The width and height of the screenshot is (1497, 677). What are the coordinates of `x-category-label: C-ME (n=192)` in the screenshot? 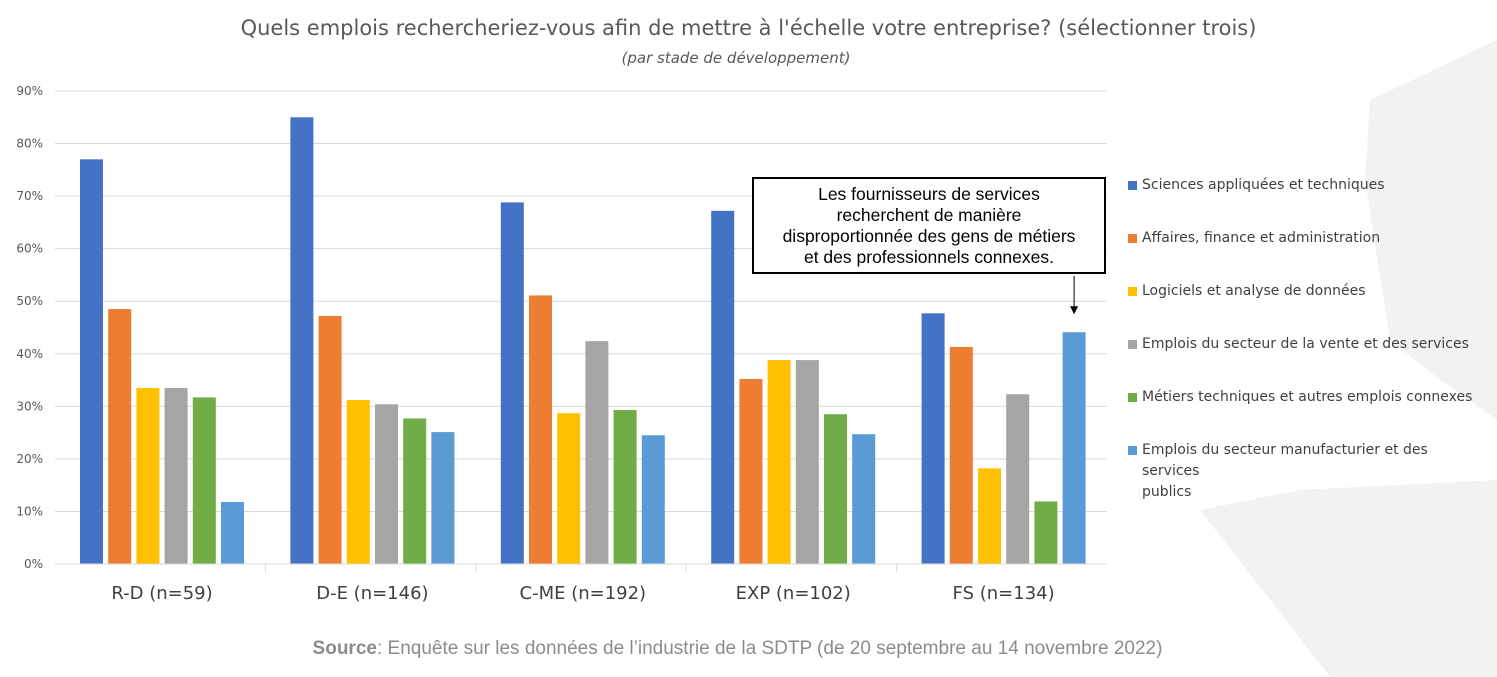 It's located at (583, 593).